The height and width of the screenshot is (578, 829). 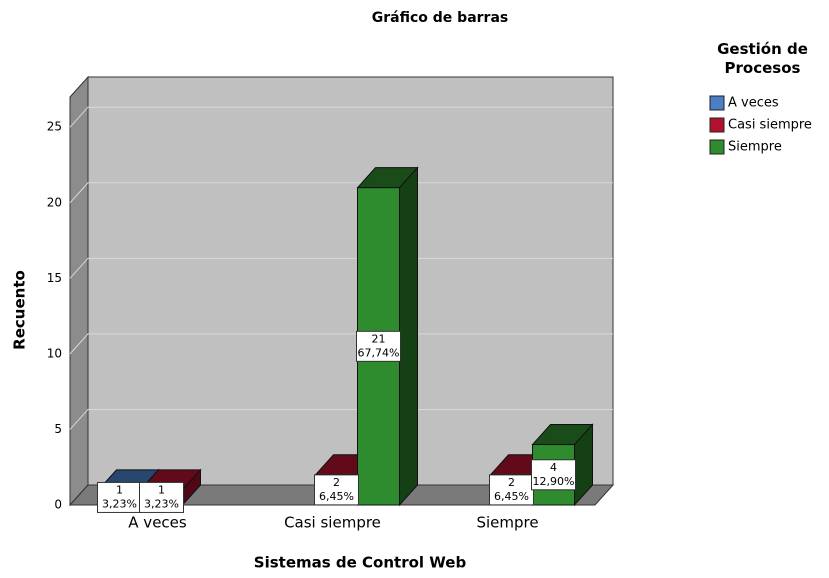 I want to click on y-tick-label: 10, so click(x=54, y=353).